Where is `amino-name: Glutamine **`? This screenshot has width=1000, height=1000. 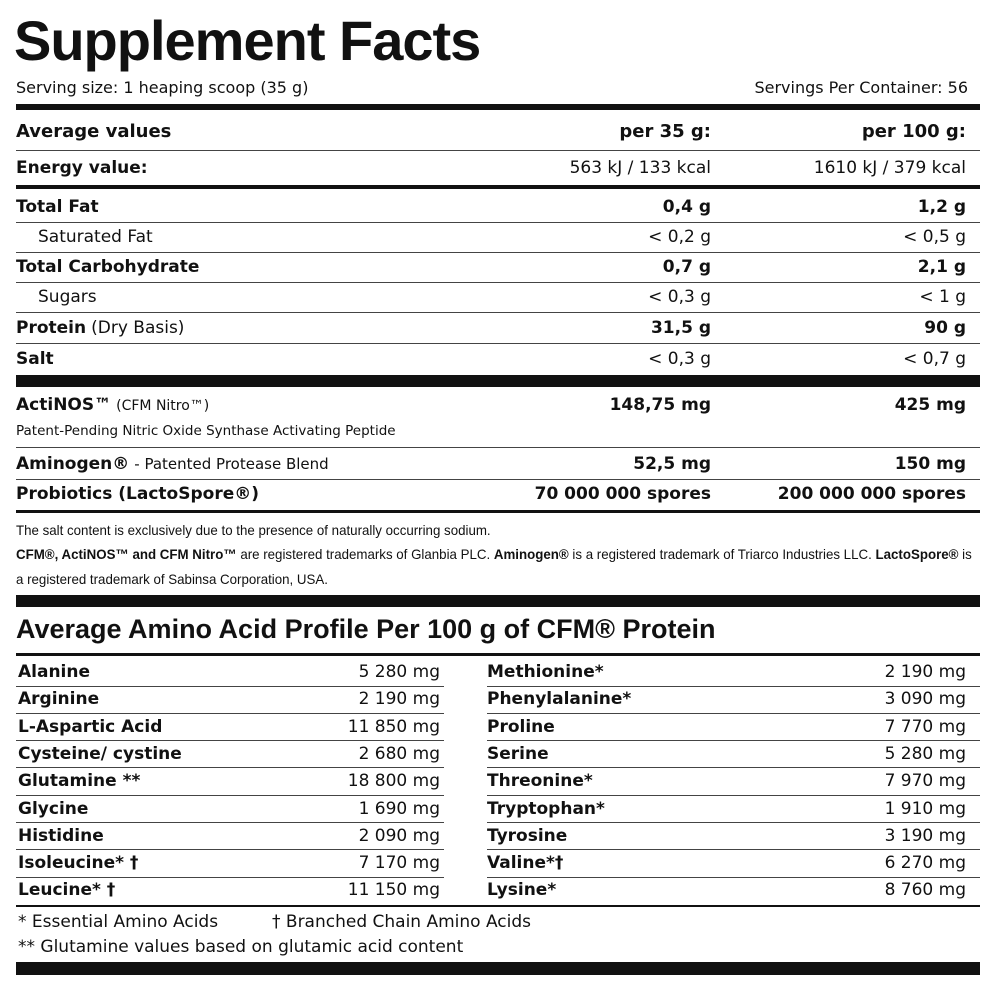 amino-name: Glutamine ** is located at coordinates (79, 781).